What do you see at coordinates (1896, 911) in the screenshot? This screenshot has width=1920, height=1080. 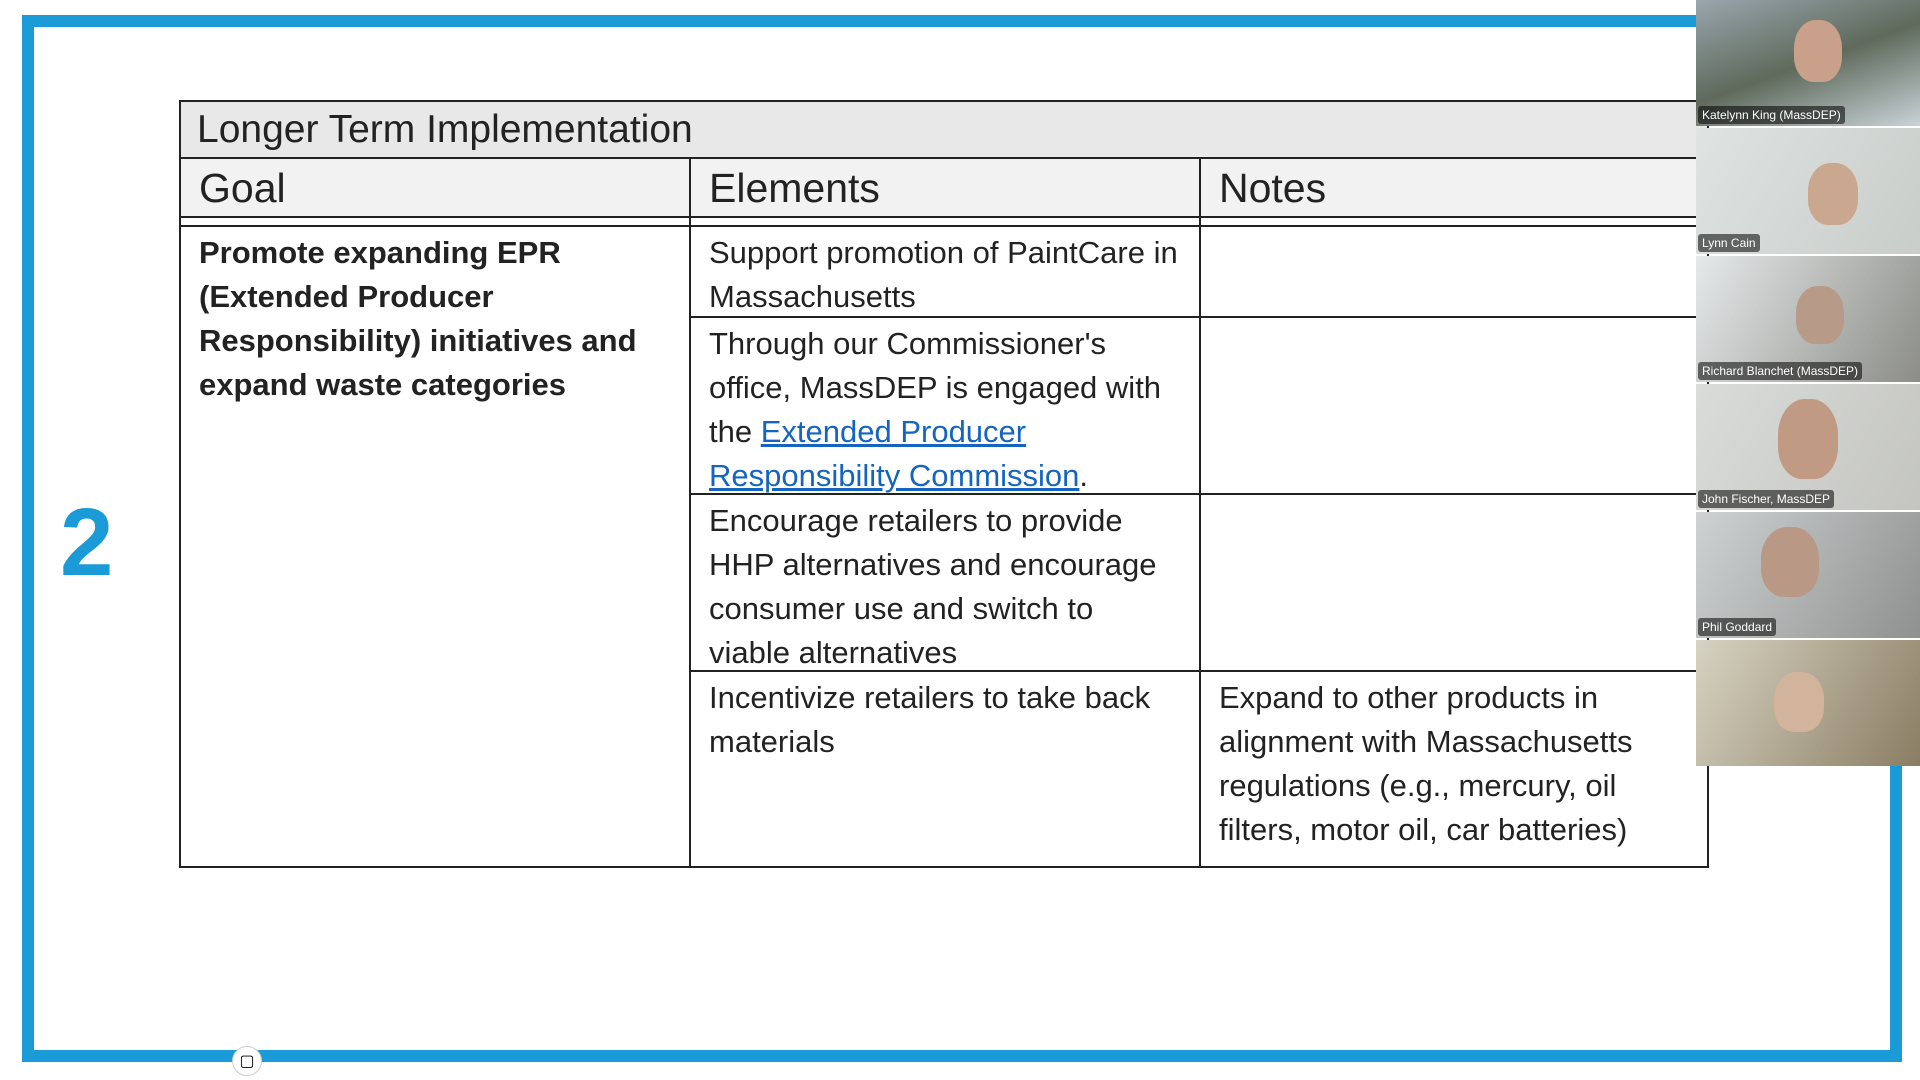 I see `slide-frame-edge` at bounding box center [1896, 911].